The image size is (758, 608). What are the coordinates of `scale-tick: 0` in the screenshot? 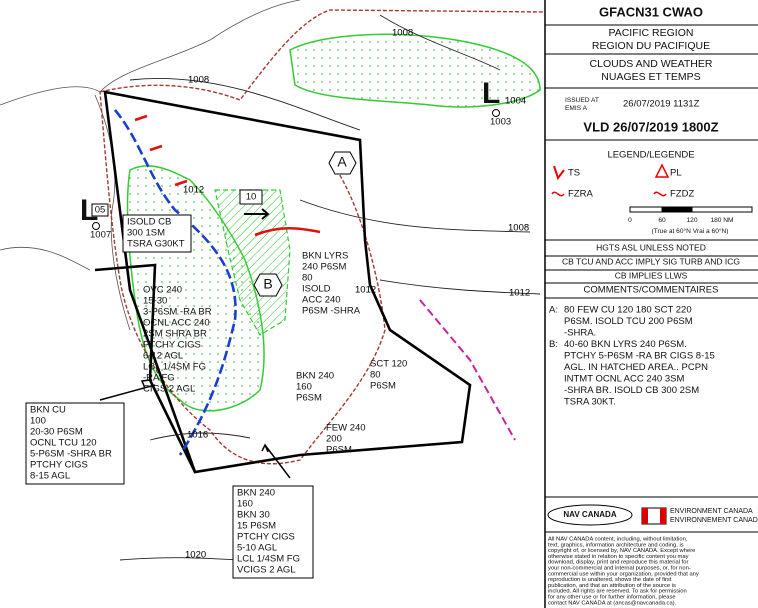 It's located at (630, 220).